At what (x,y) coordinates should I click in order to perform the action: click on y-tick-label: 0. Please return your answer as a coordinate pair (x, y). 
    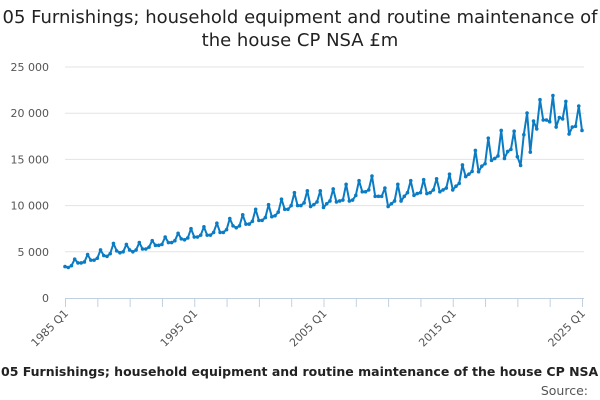
    Looking at the image, I should click on (45, 298).